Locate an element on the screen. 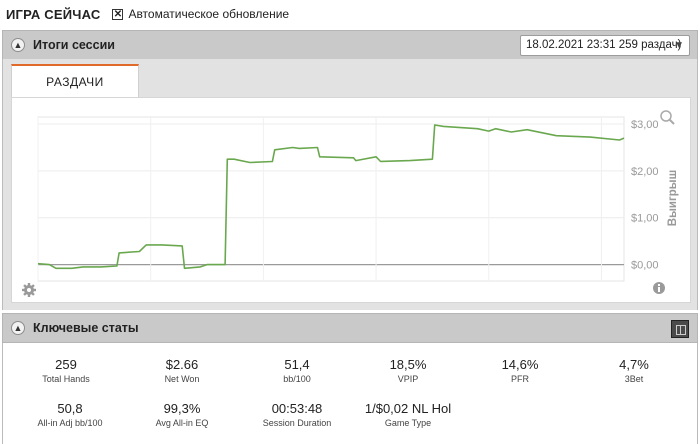 The height and width of the screenshot is (444, 700). stat-avg-allin-eq: 99,3% Avg All-in EQ is located at coordinates (182, 414).